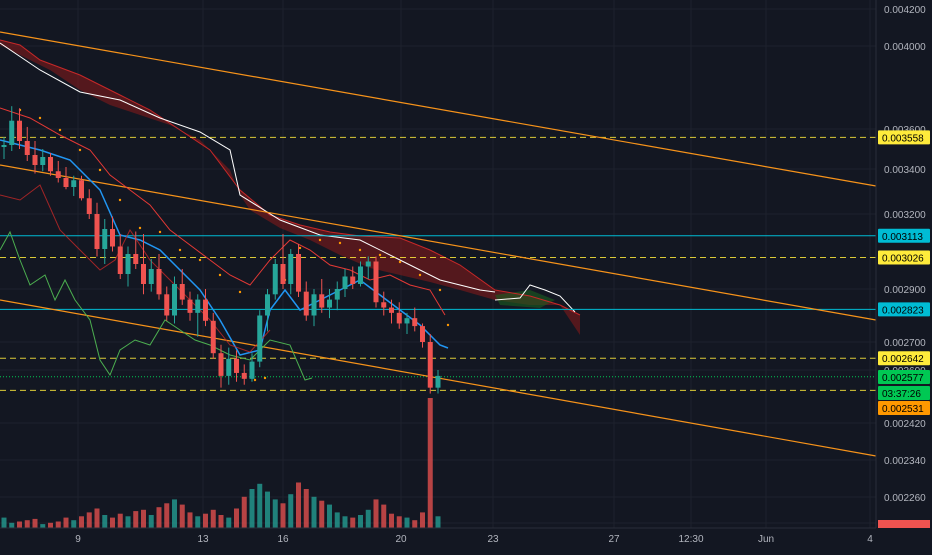 This screenshot has width=932, height=555. Describe the element at coordinates (905, 498) in the screenshot. I see `price-tick-label: 0.002260` at that location.